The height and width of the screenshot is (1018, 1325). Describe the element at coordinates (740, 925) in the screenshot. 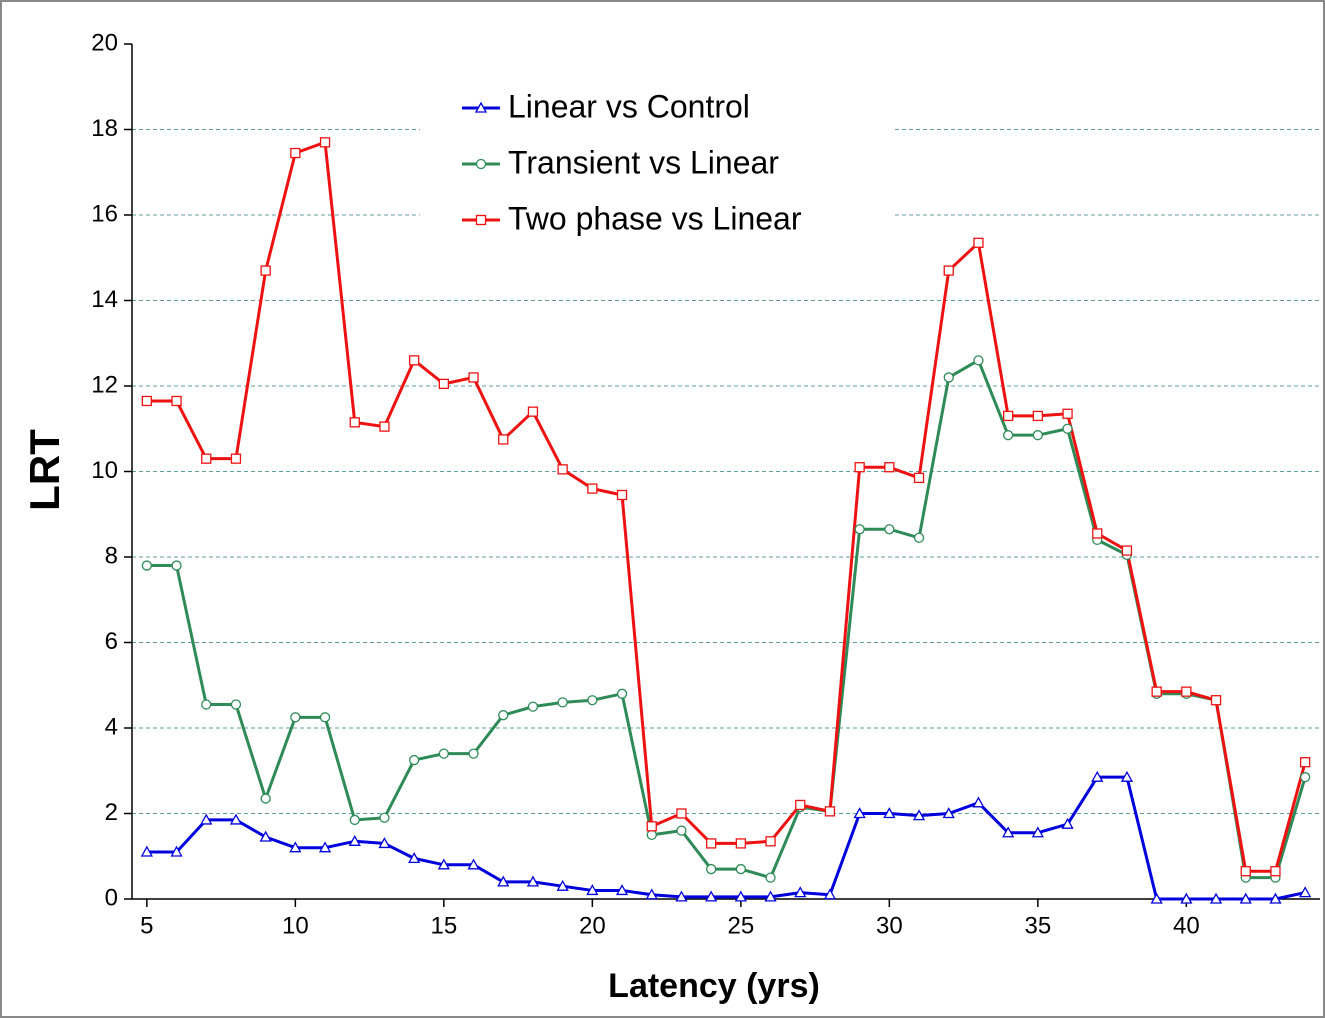

I see `x-tick-label: 25` at that location.